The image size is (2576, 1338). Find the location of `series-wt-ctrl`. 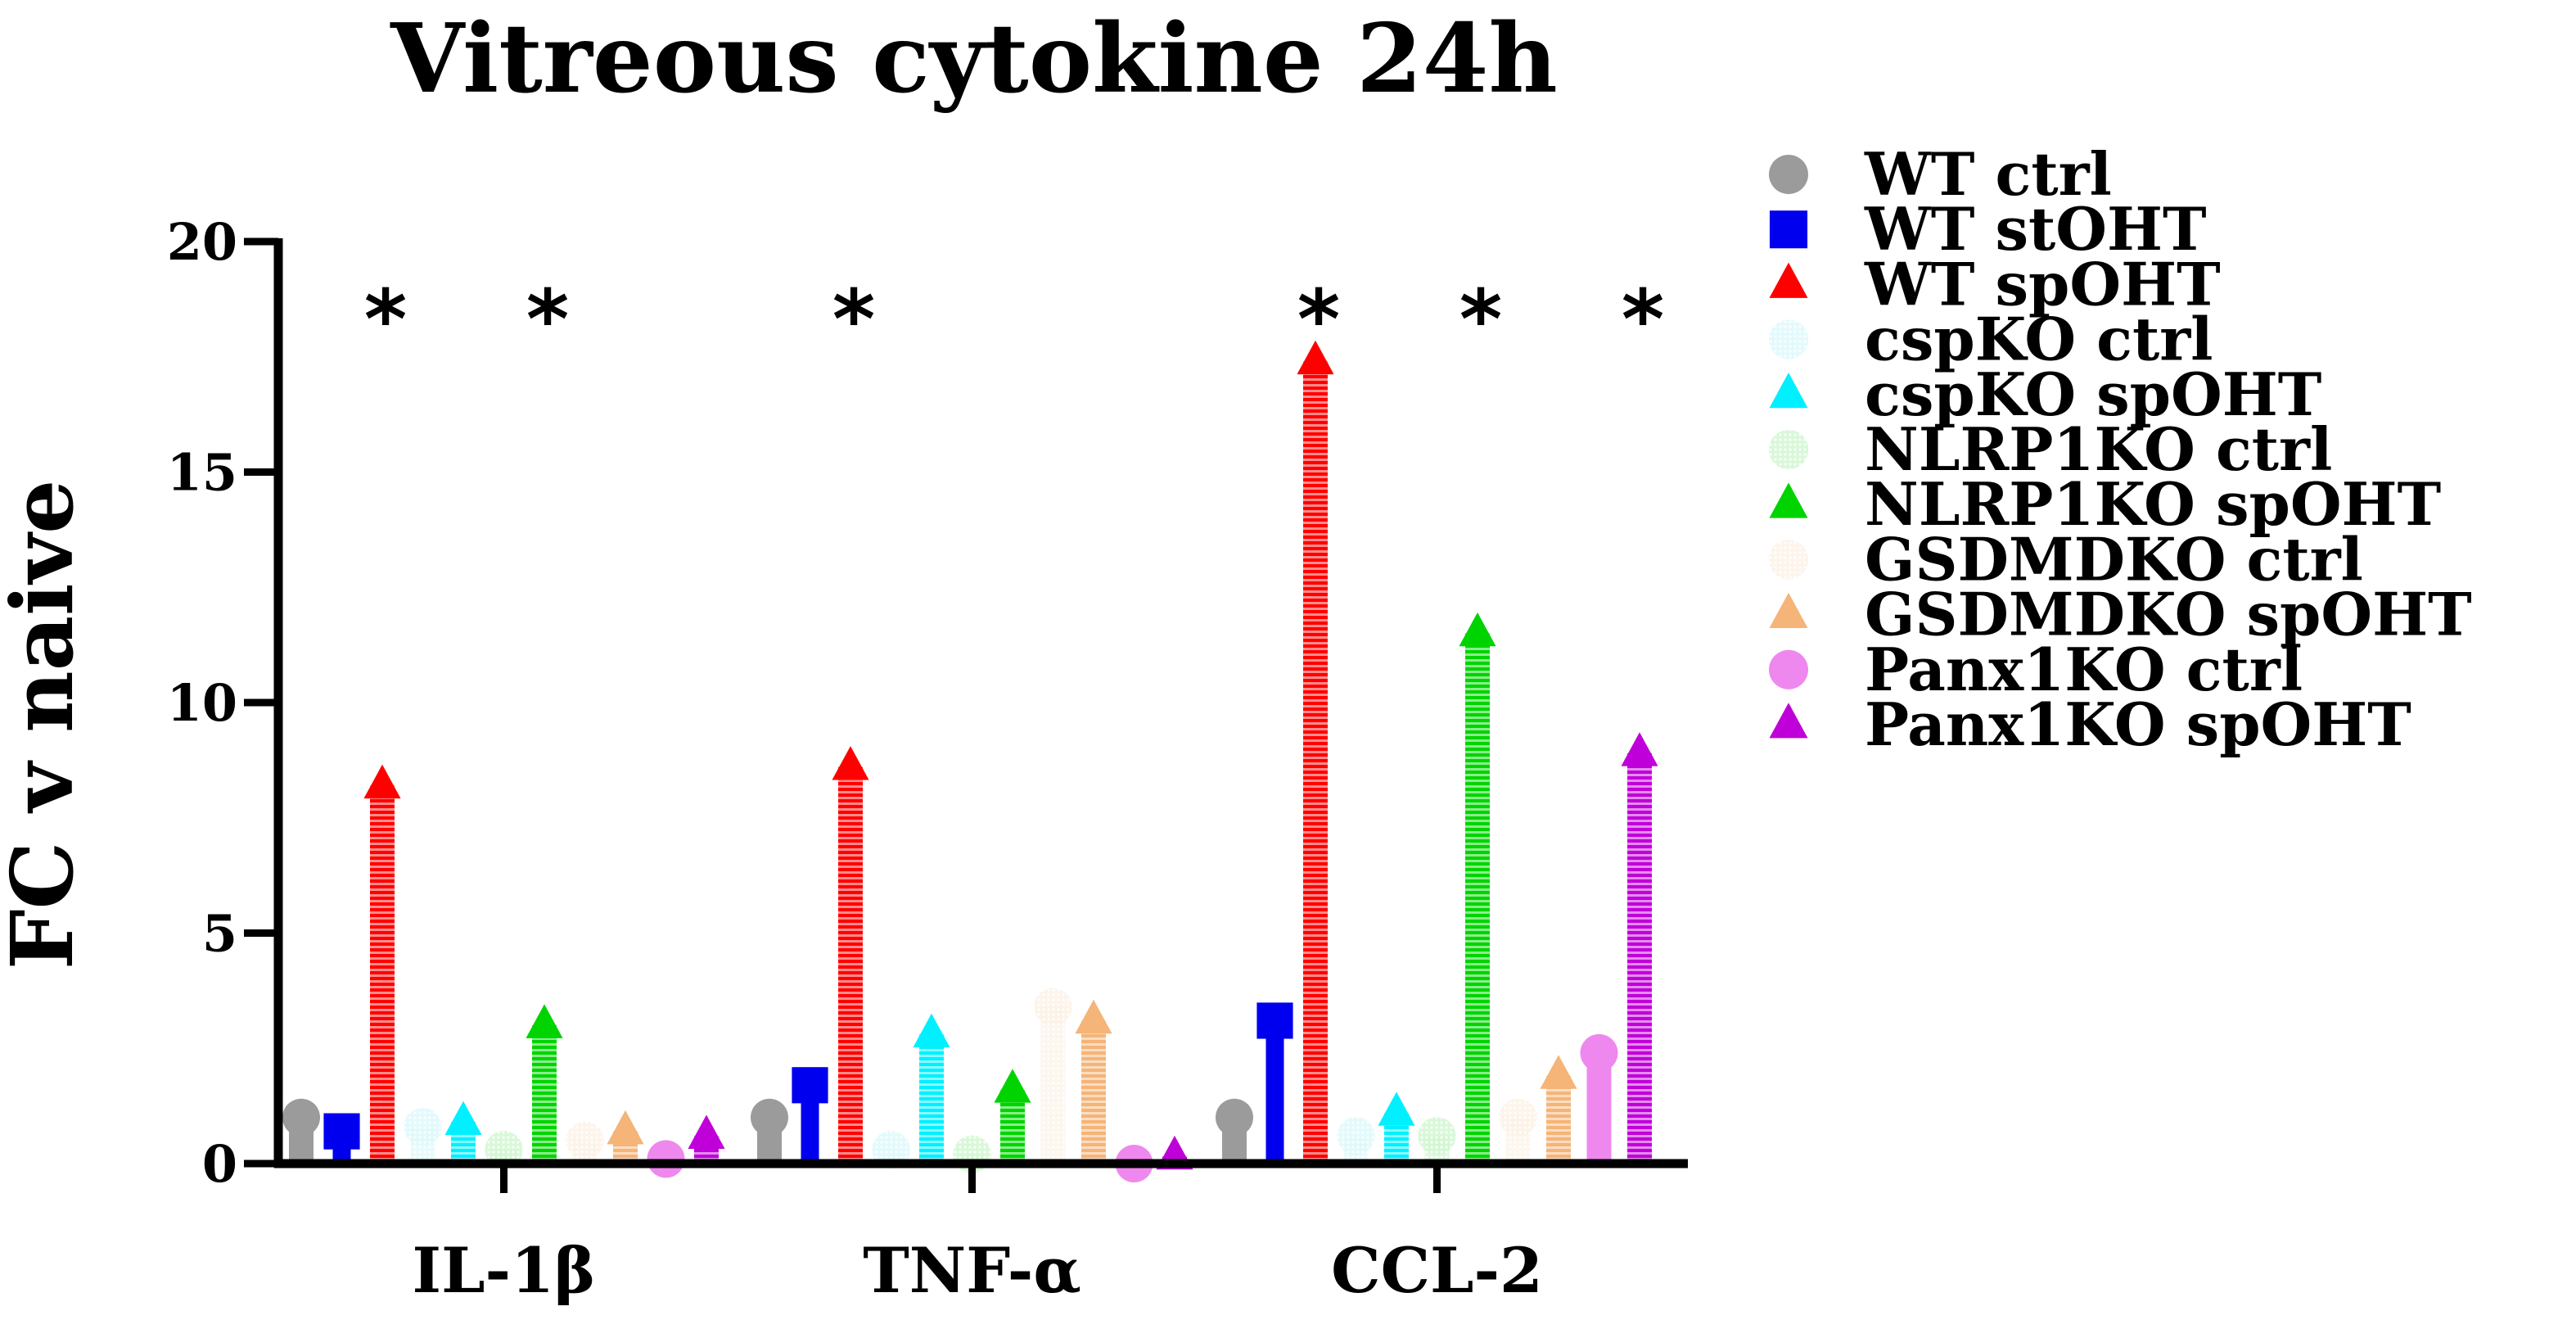

series-wt-ctrl is located at coordinates (767, 1131).